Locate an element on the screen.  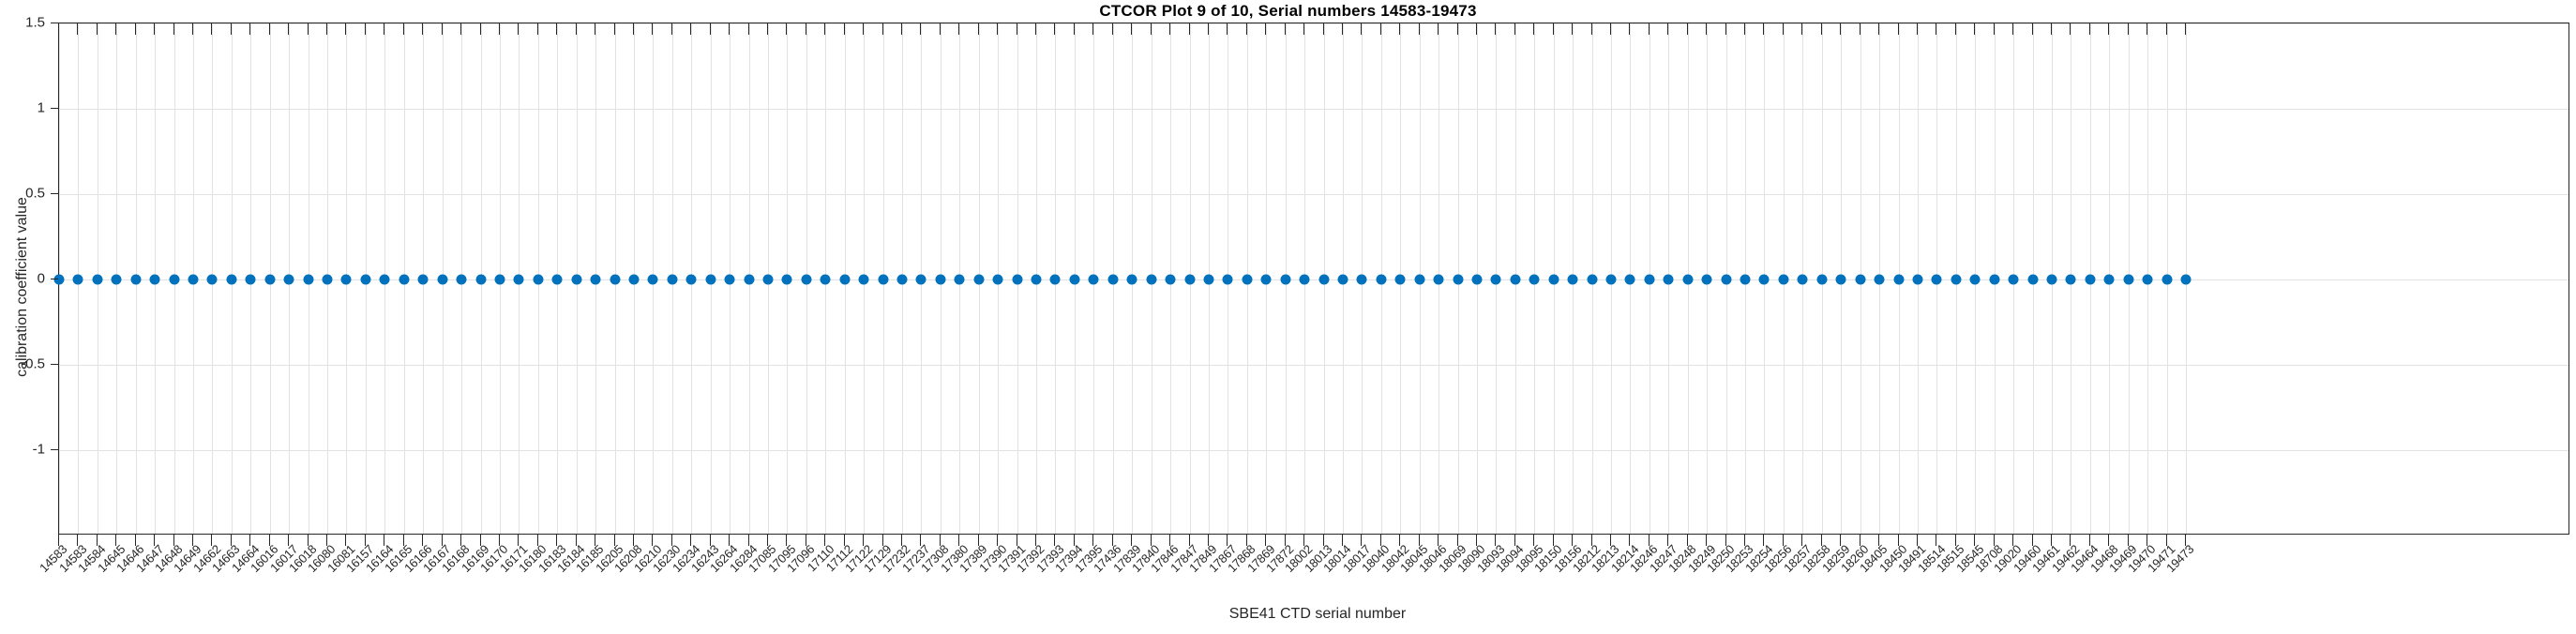
x-axis-label: SBE41 CTD serial number is located at coordinates (1317, 614).